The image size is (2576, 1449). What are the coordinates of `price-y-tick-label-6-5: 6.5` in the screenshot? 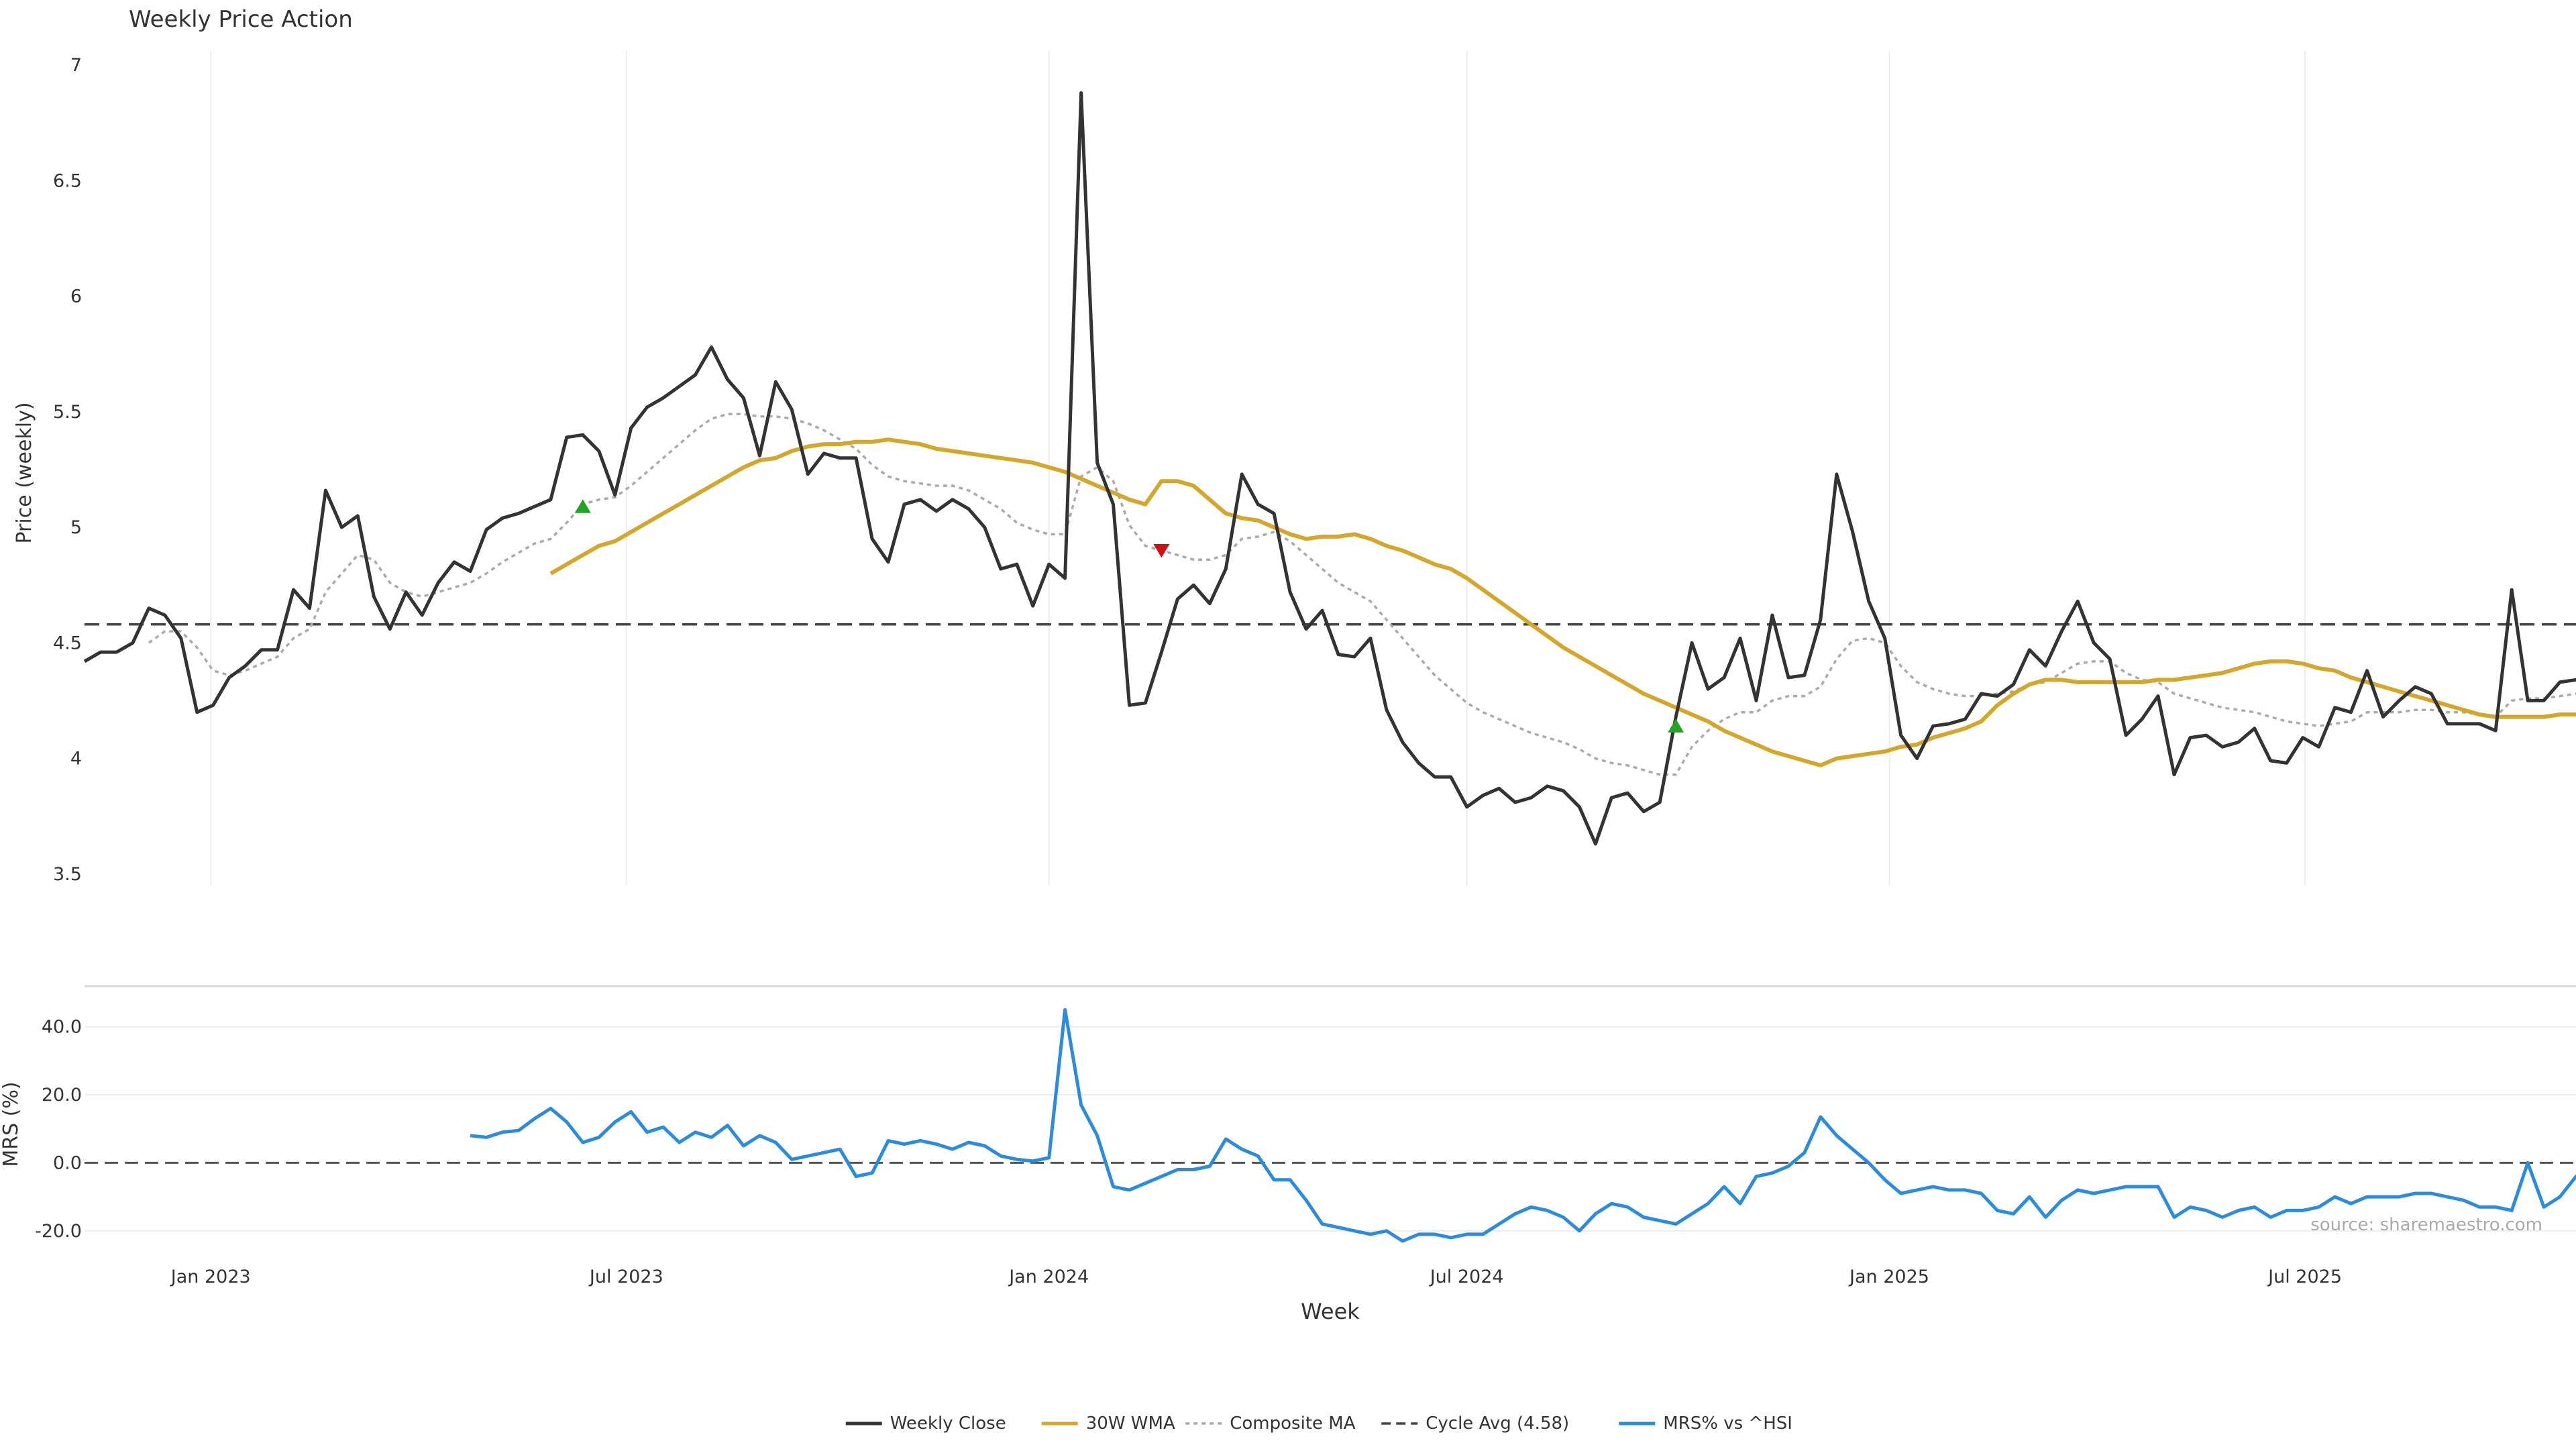 It's located at (67, 180).